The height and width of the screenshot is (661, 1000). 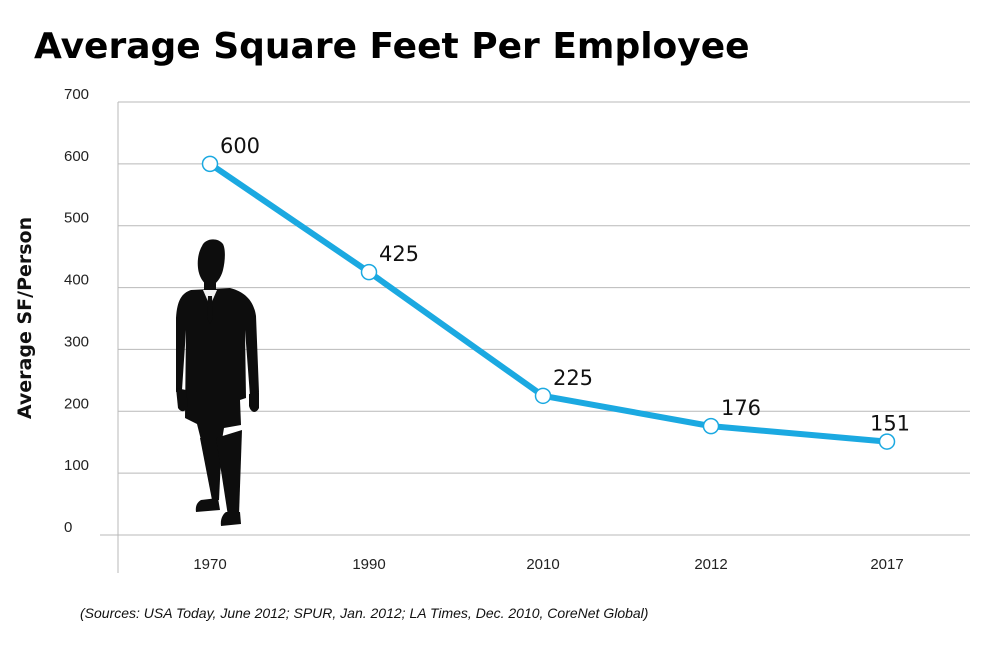 What do you see at coordinates (392, 46) in the screenshot?
I see `chart-title: Average Square Feet Per Employee` at bounding box center [392, 46].